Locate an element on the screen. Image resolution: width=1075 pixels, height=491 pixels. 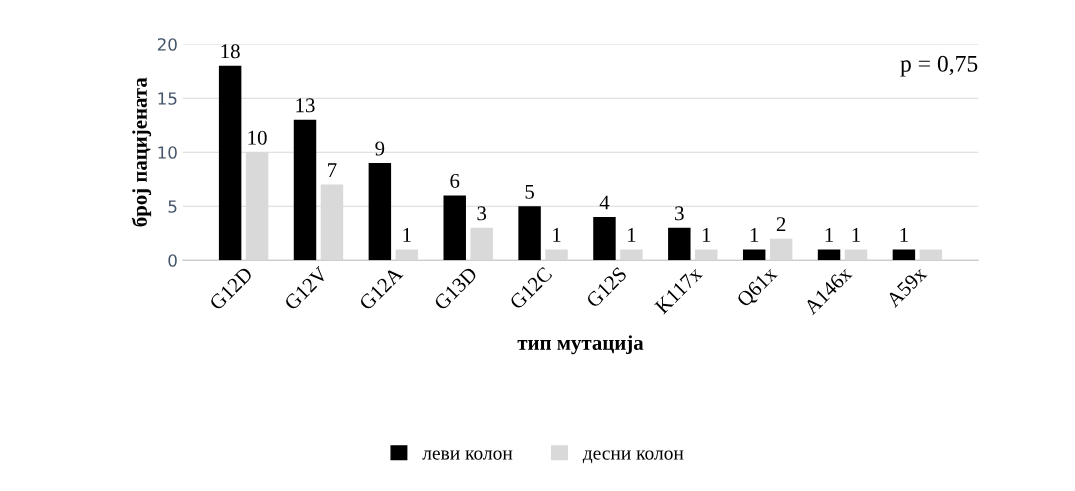
y-tick-label: 20 is located at coordinates (167, 44).